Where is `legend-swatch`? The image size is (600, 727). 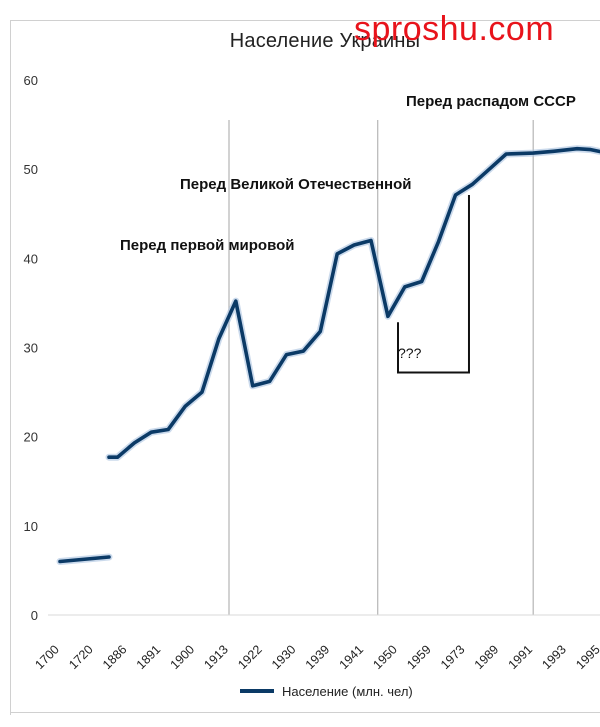
legend-swatch is located at coordinates (257, 691).